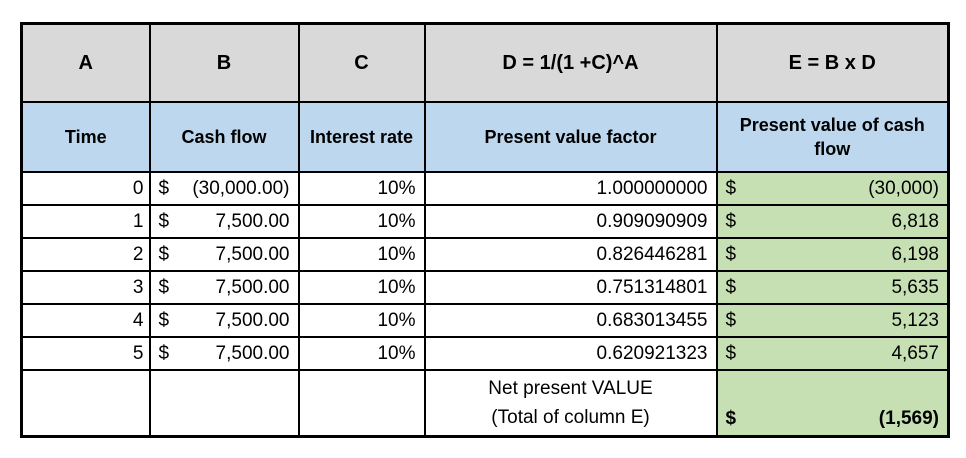  I want to click on pv-amount: 6,198, so click(915, 254).